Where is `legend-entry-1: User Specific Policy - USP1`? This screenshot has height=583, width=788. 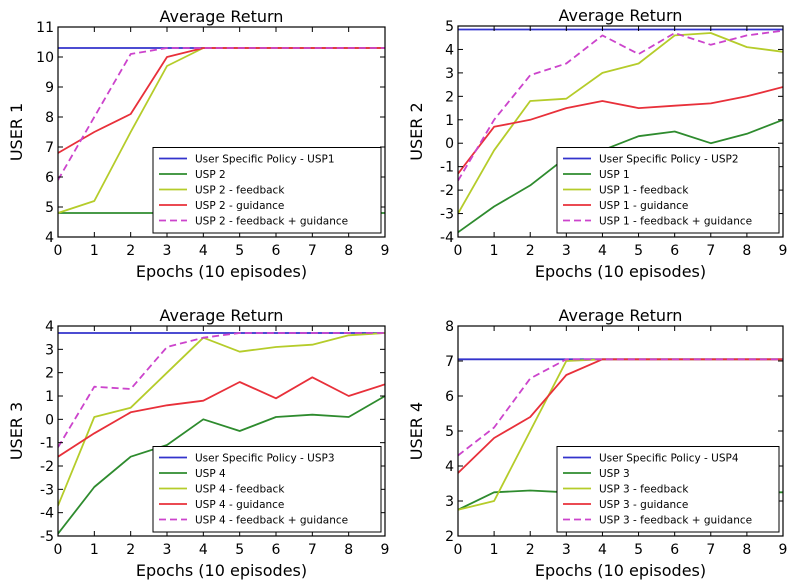 legend-entry-1: User Specific Policy - USP1 is located at coordinates (265, 160).